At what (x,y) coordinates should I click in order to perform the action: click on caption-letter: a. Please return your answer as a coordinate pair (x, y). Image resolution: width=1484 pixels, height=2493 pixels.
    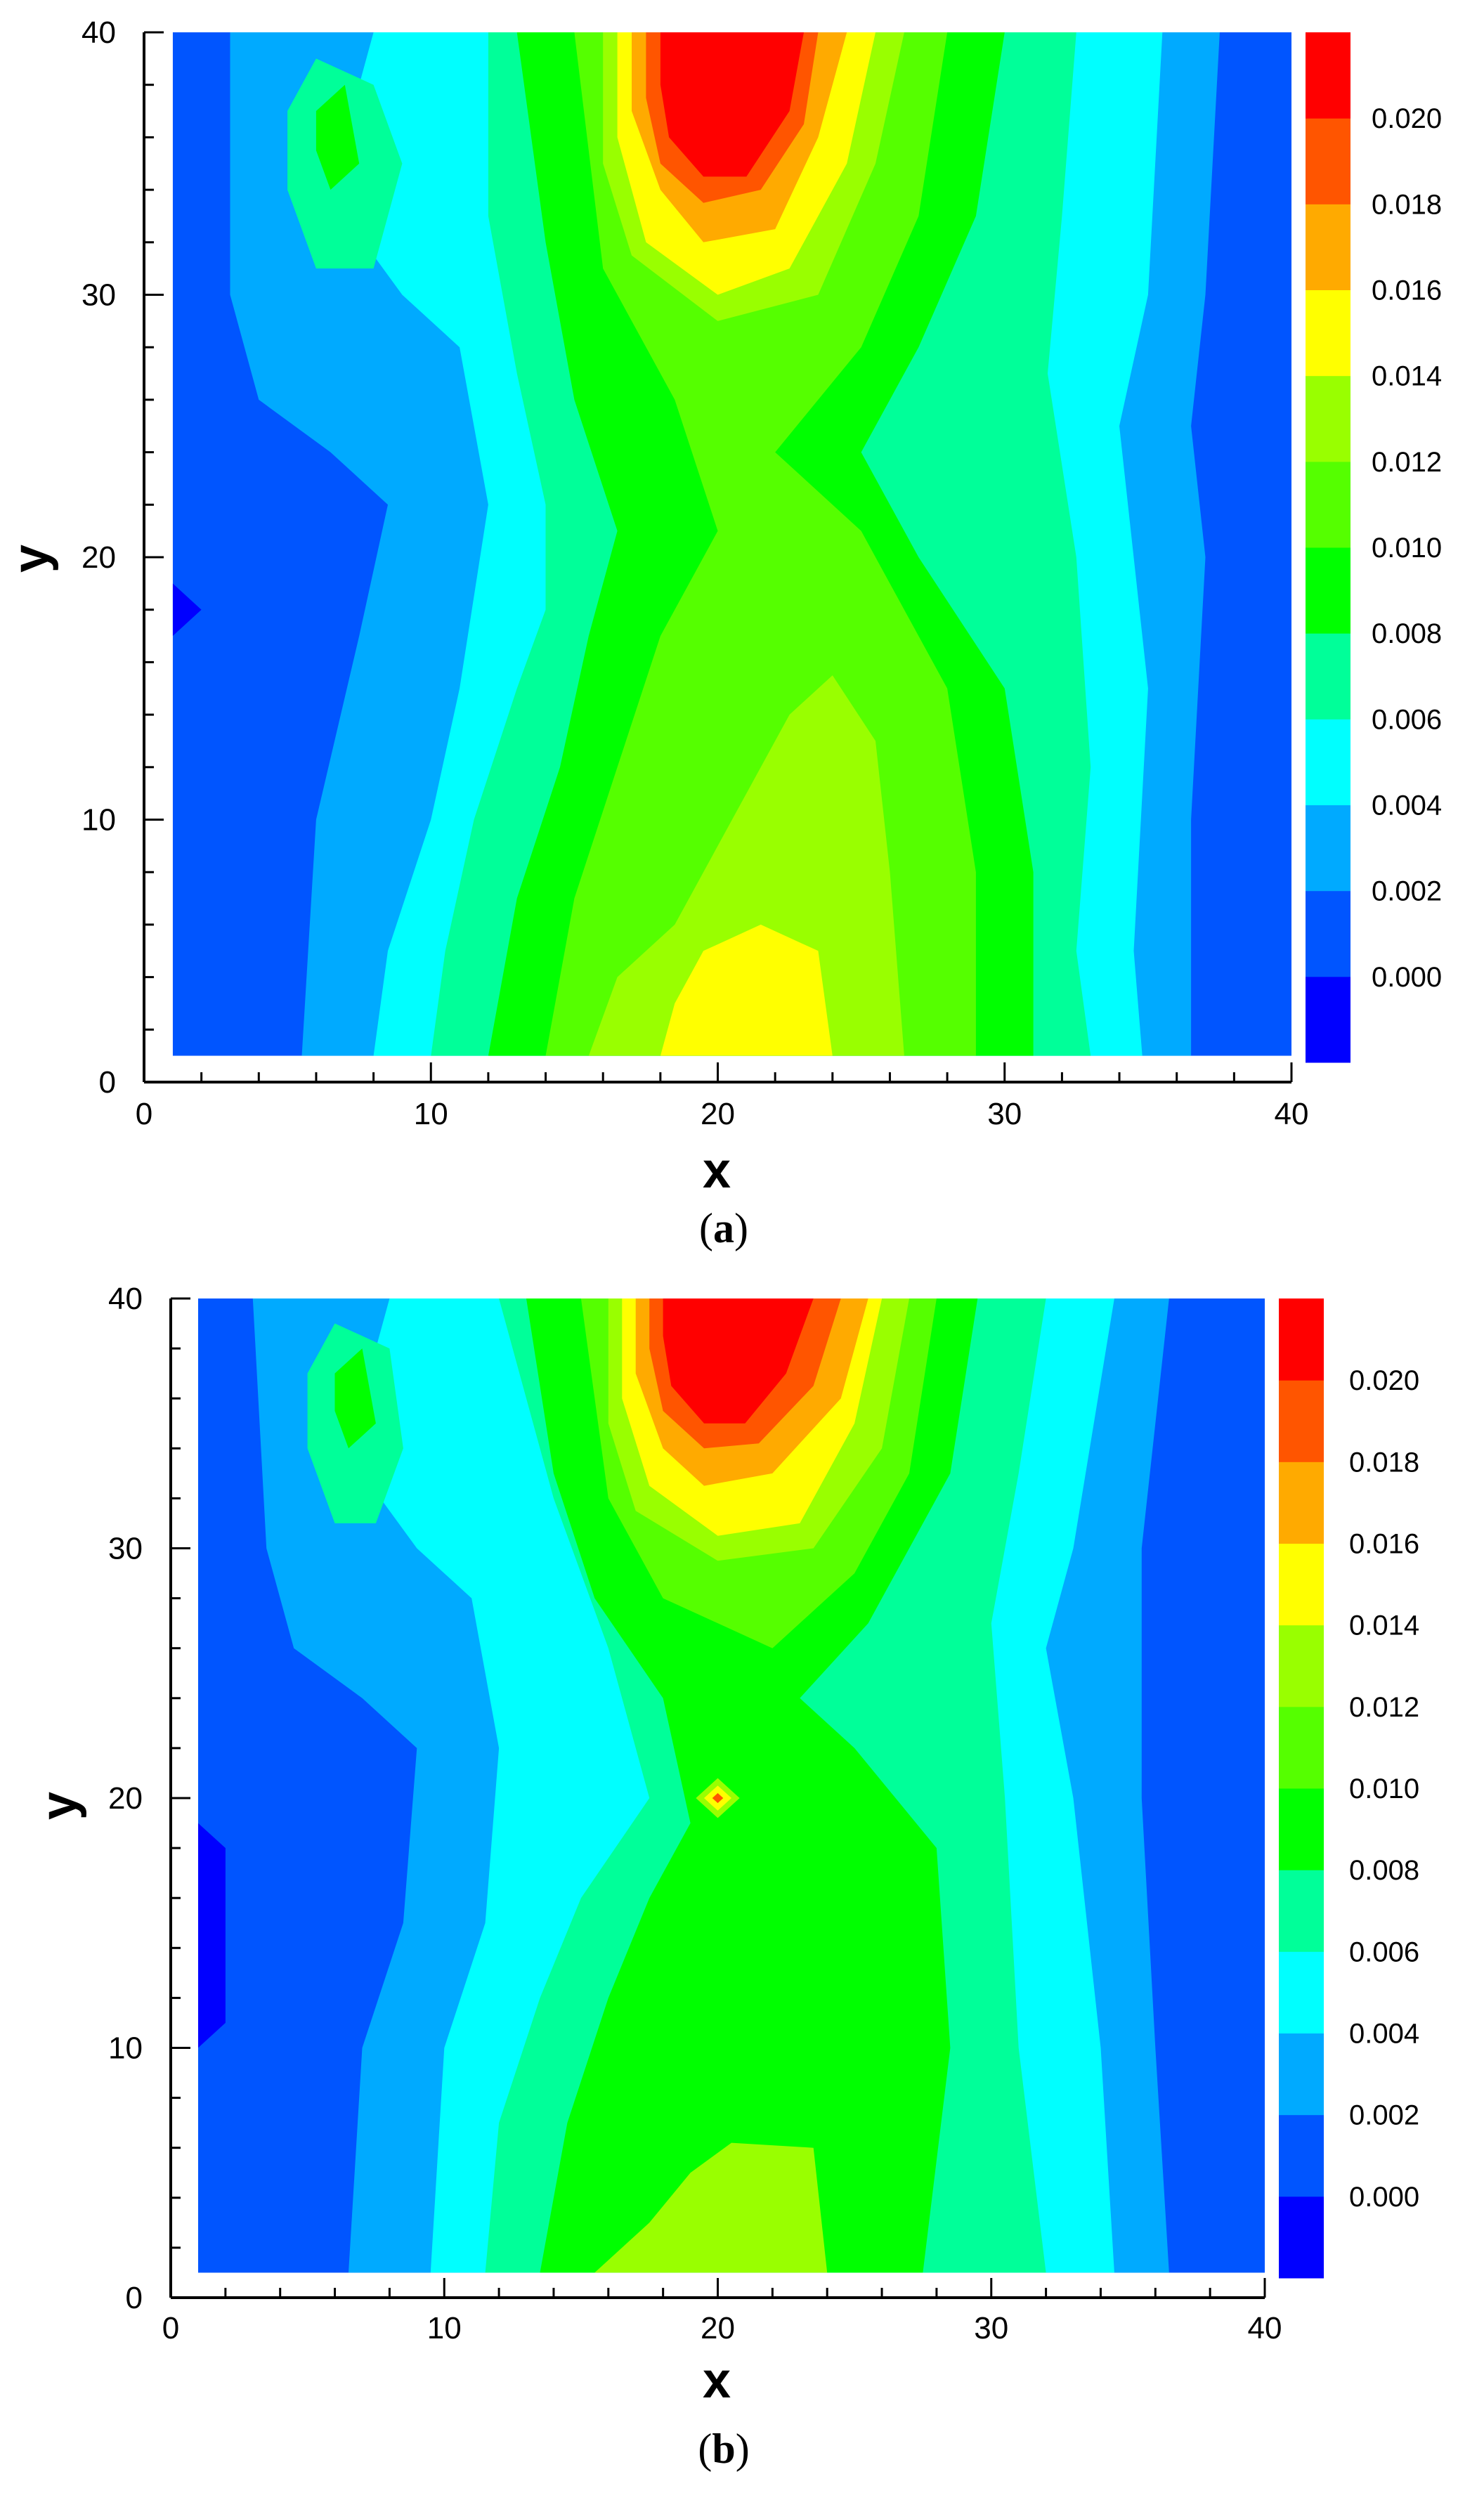
    Looking at the image, I should click on (723, 1228).